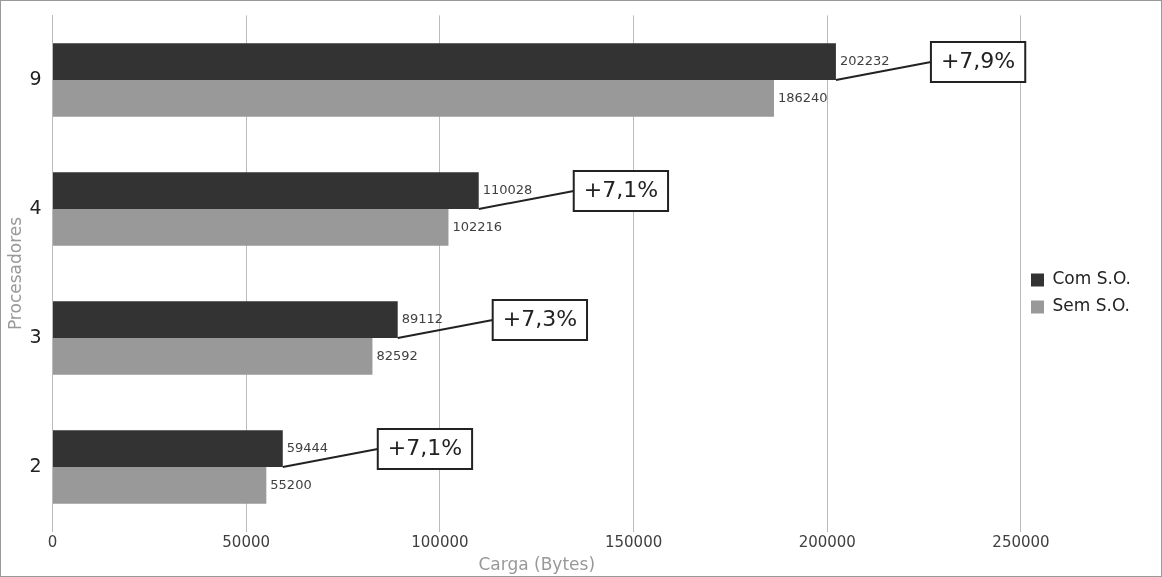  What do you see at coordinates (35, 77) in the screenshot?
I see `y-tick-label: 9` at bounding box center [35, 77].